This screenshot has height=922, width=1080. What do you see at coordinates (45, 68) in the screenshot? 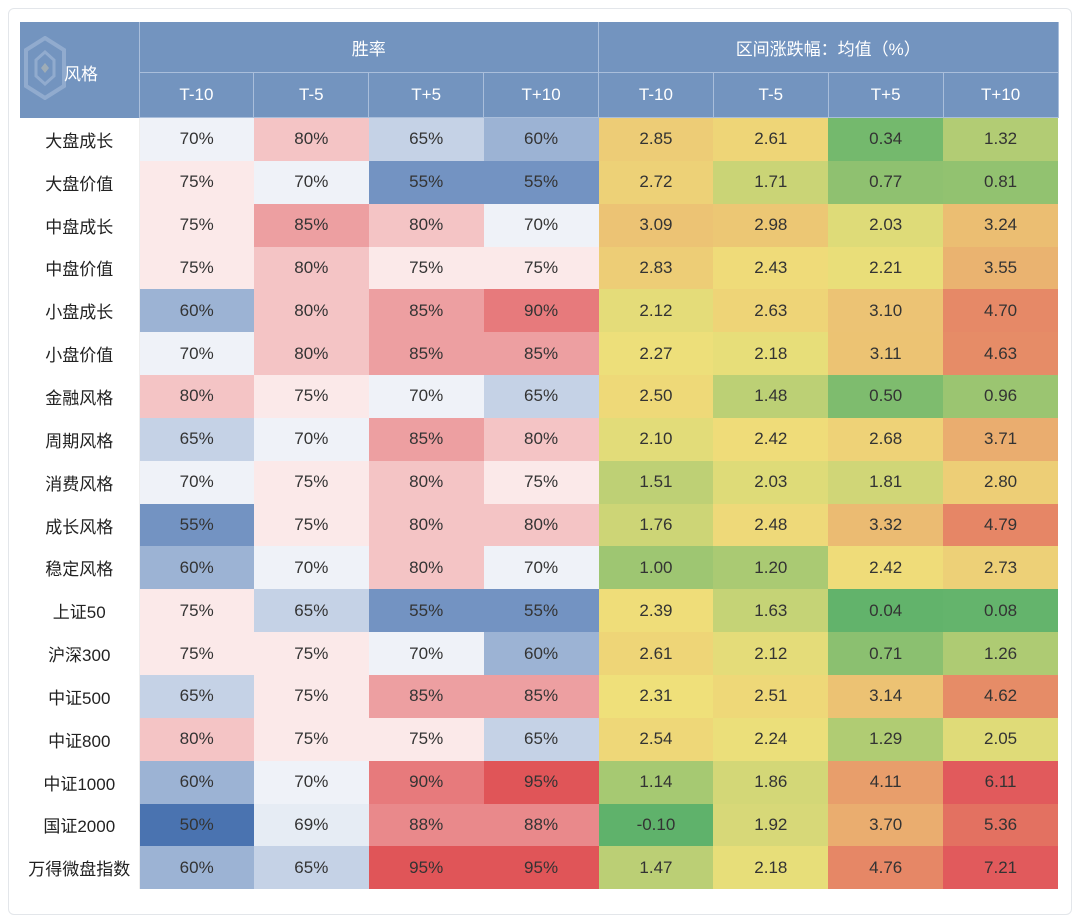
I see `logo-icon` at bounding box center [45, 68].